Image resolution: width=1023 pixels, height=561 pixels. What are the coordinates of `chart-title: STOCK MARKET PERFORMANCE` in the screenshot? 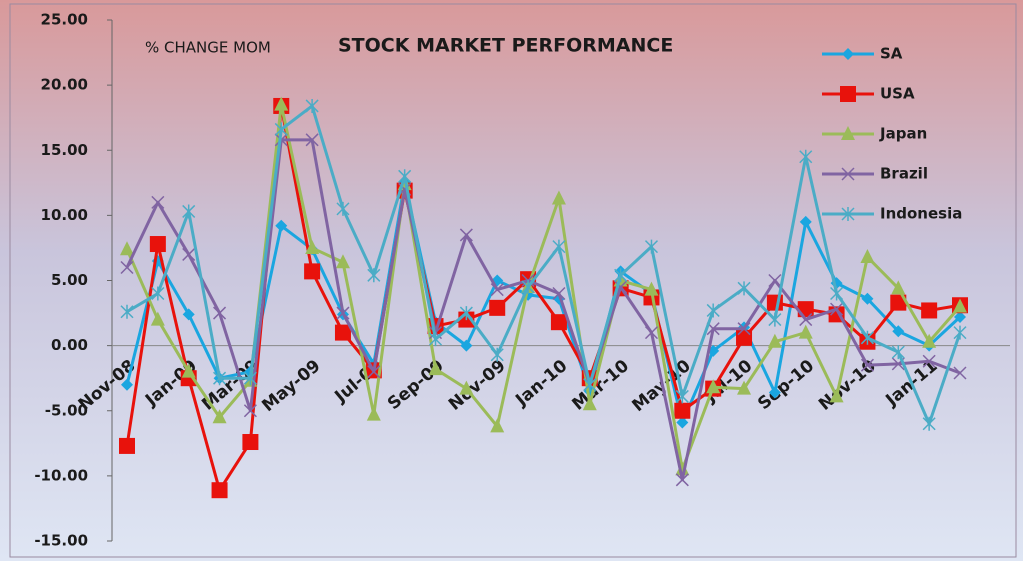 It's located at (505, 46).